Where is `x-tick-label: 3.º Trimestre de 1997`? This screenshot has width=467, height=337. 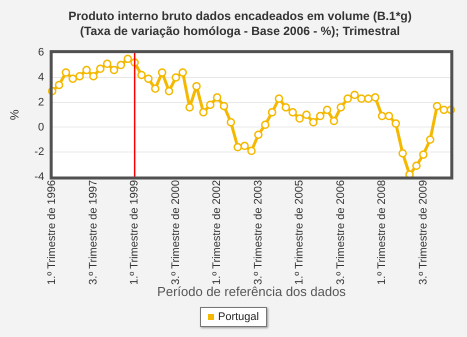
x-tick-label: 3.º Trimestre de 1997 is located at coordinates (93, 232).